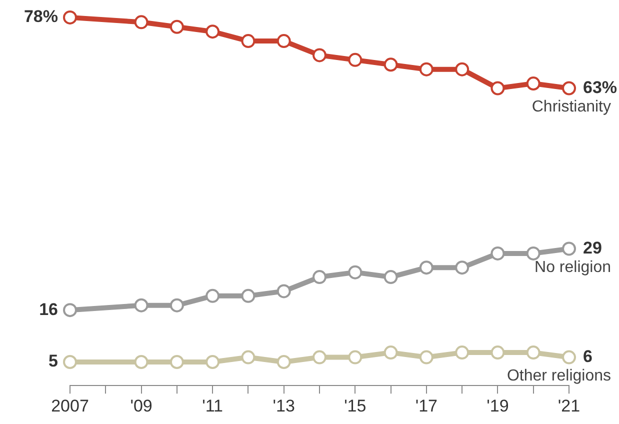 The image size is (619, 424). What do you see at coordinates (41, 16) in the screenshot?
I see `data-label: 78%` at bounding box center [41, 16].